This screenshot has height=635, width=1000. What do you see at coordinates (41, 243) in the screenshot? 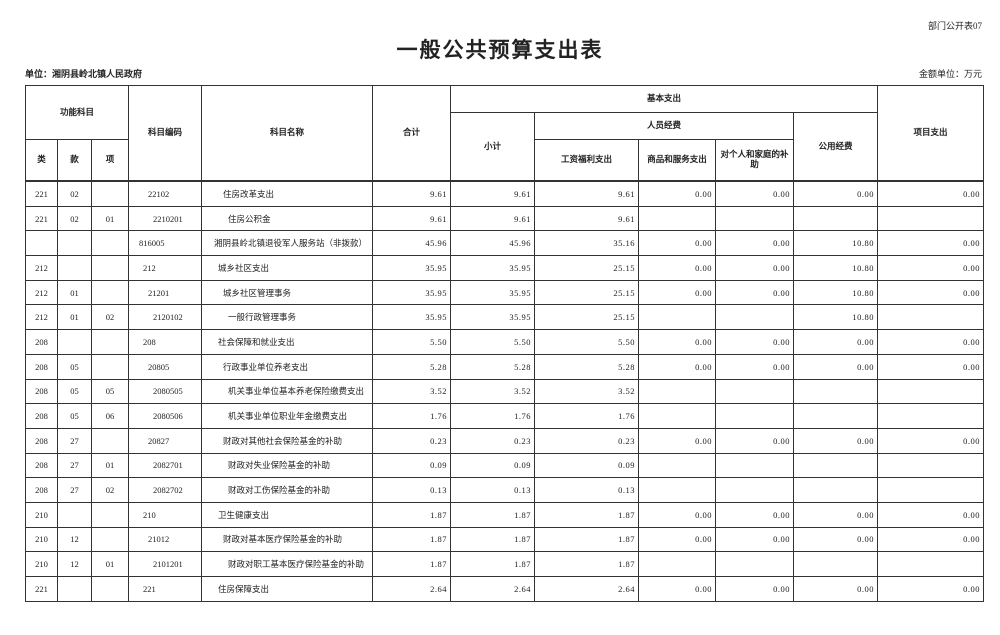
I see `cell-lei` at bounding box center [41, 243].